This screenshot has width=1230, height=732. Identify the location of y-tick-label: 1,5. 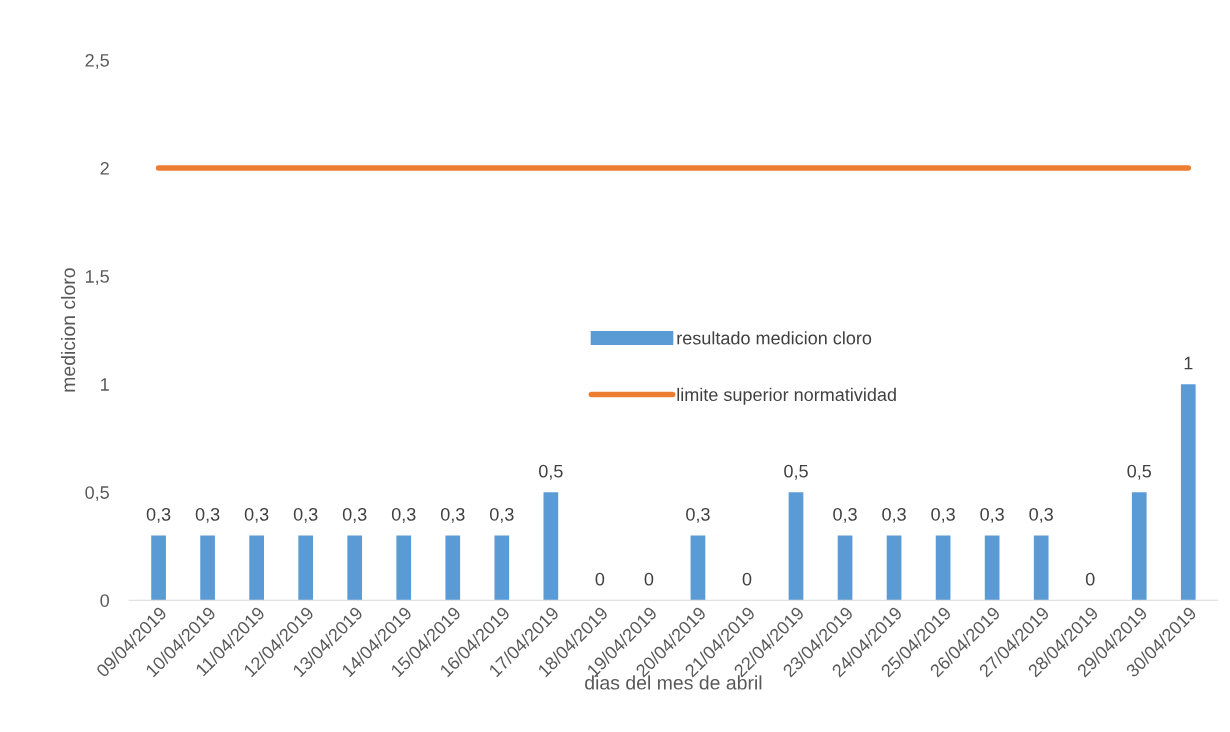
(97, 277).